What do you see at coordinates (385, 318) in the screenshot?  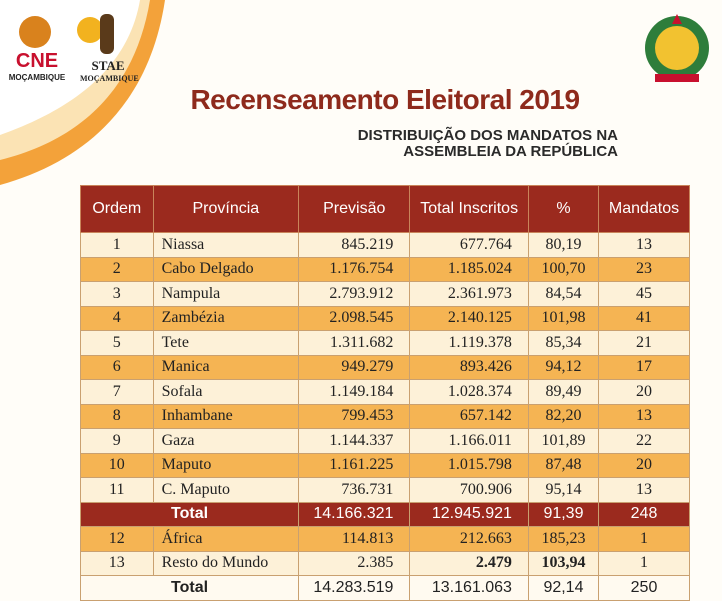 I see `table-row: 4 Zambézia 2.098.545 2.140.125 101,98 41` at bounding box center [385, 318].